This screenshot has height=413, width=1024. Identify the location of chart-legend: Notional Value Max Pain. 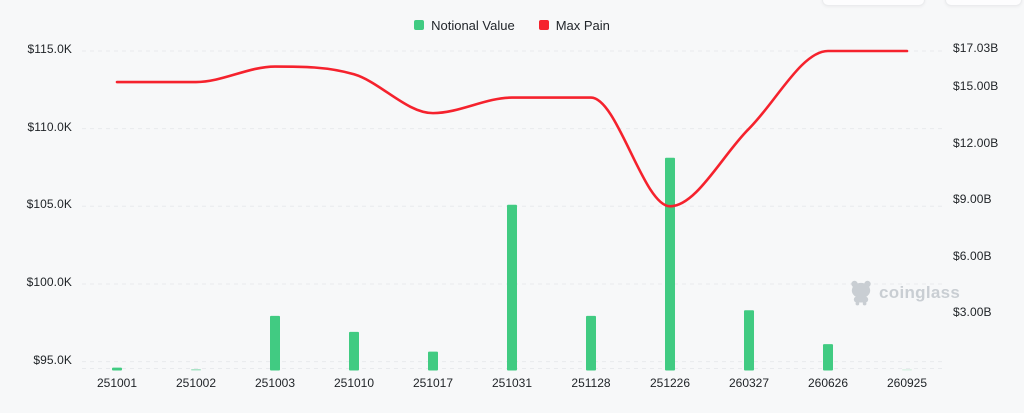
(512, 25).